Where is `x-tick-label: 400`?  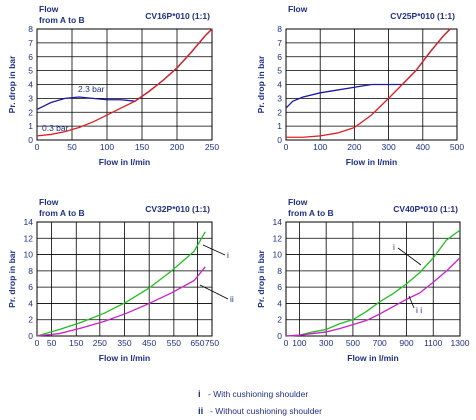
x-tick-label: 400 is located at coordinates (423, 147).